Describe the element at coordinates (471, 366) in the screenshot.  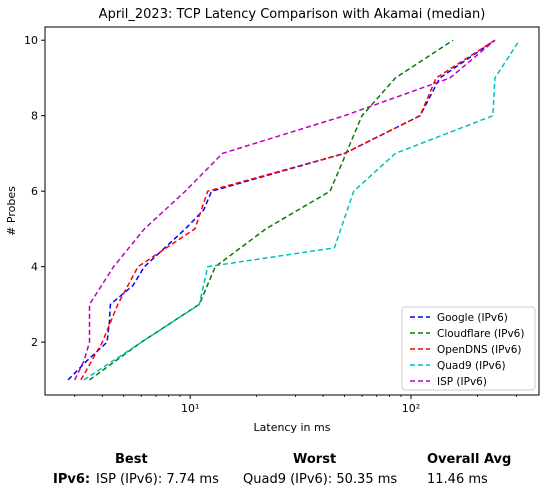
I see `legend-label: Quad9 (IPv6)` at that location.